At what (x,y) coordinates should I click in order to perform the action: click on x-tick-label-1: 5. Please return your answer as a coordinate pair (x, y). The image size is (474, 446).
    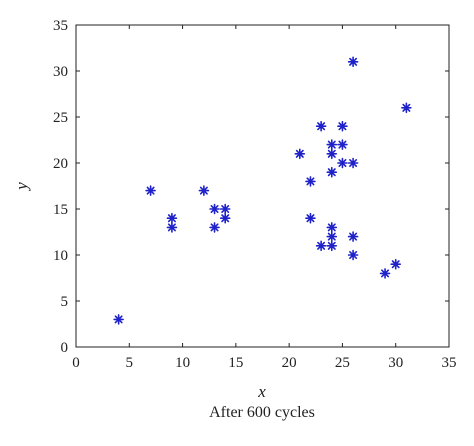
    Looking at the image, I should click on (130, 363).